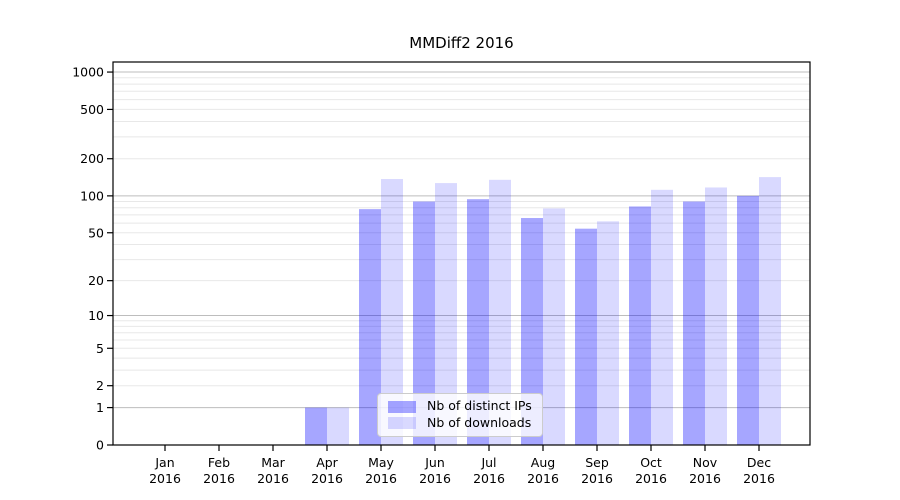 The height and width of the screenshot is (500, 900). Describe the element at coordinates (219, 470) in the screenshot. I see `x-tick-label-feb-2016: Feb 2016` at that location.